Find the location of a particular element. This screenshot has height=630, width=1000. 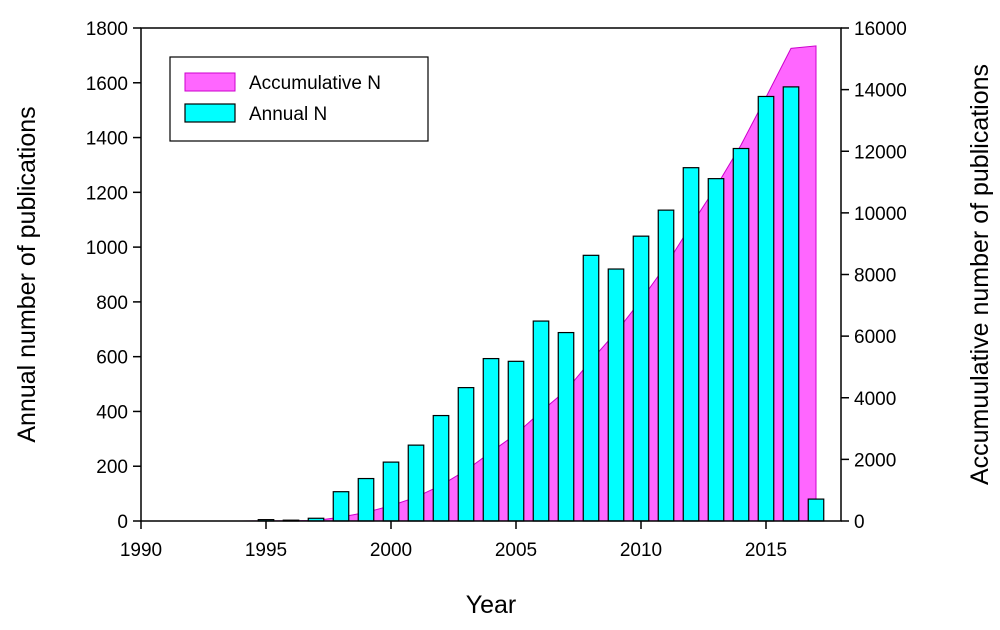

x-tick-label-1995: 1995 is located at coordinates (266, 550).